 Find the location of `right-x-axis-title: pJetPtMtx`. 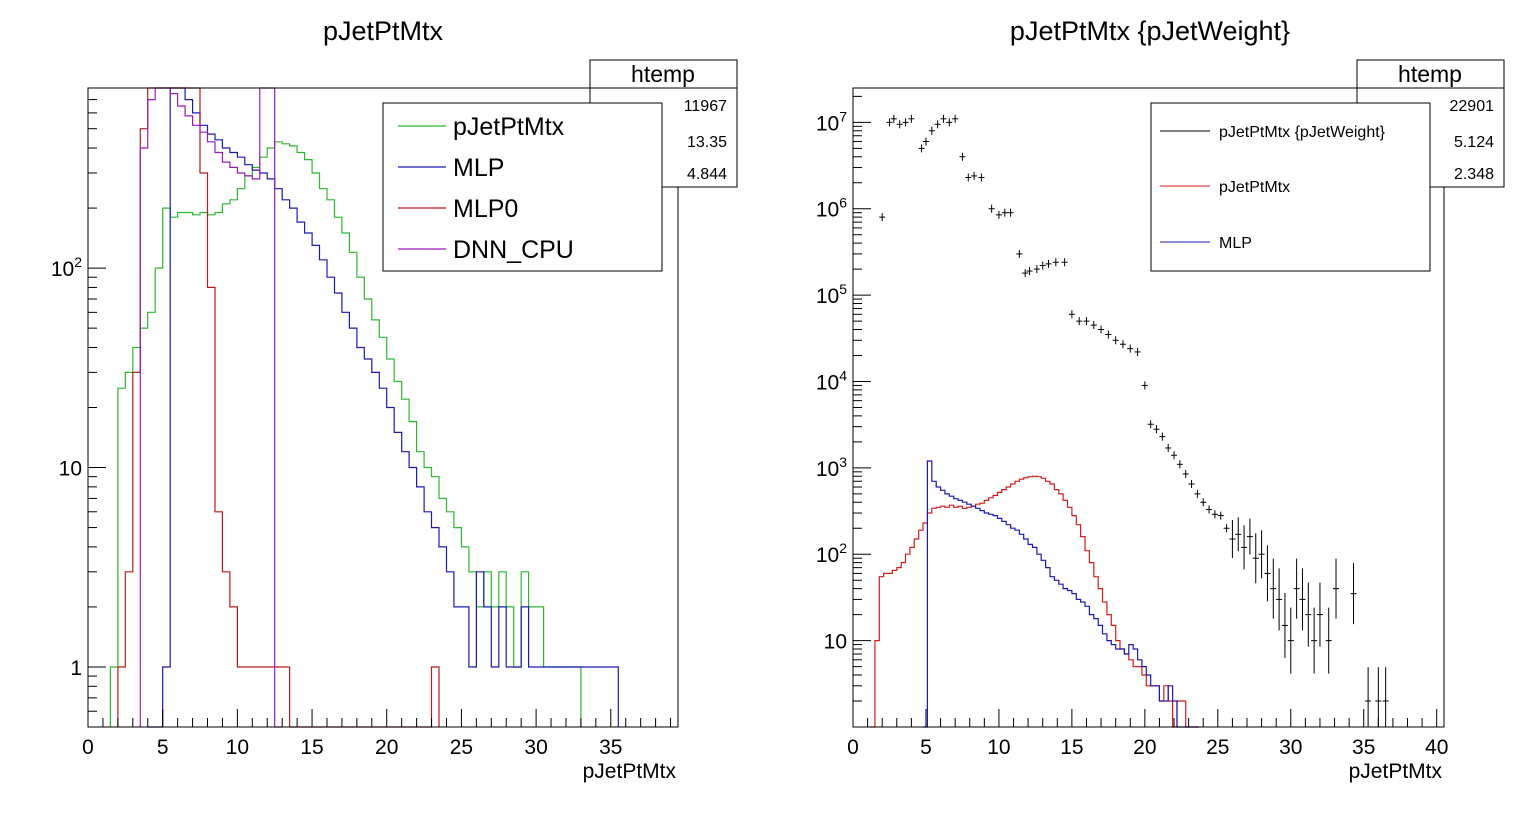

right-x-axis-title: pJetPtMtx is located at coordinates (1396, 771).